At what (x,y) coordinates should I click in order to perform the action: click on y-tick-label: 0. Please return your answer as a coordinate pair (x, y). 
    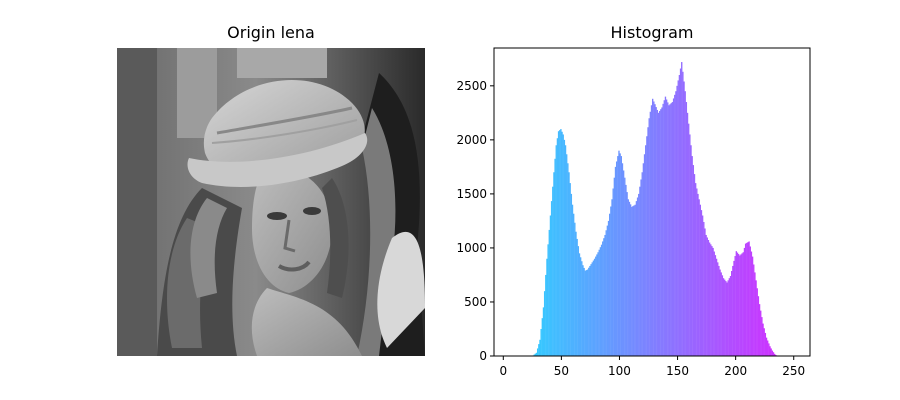
    Looking at the image, I should click on (483, 356).